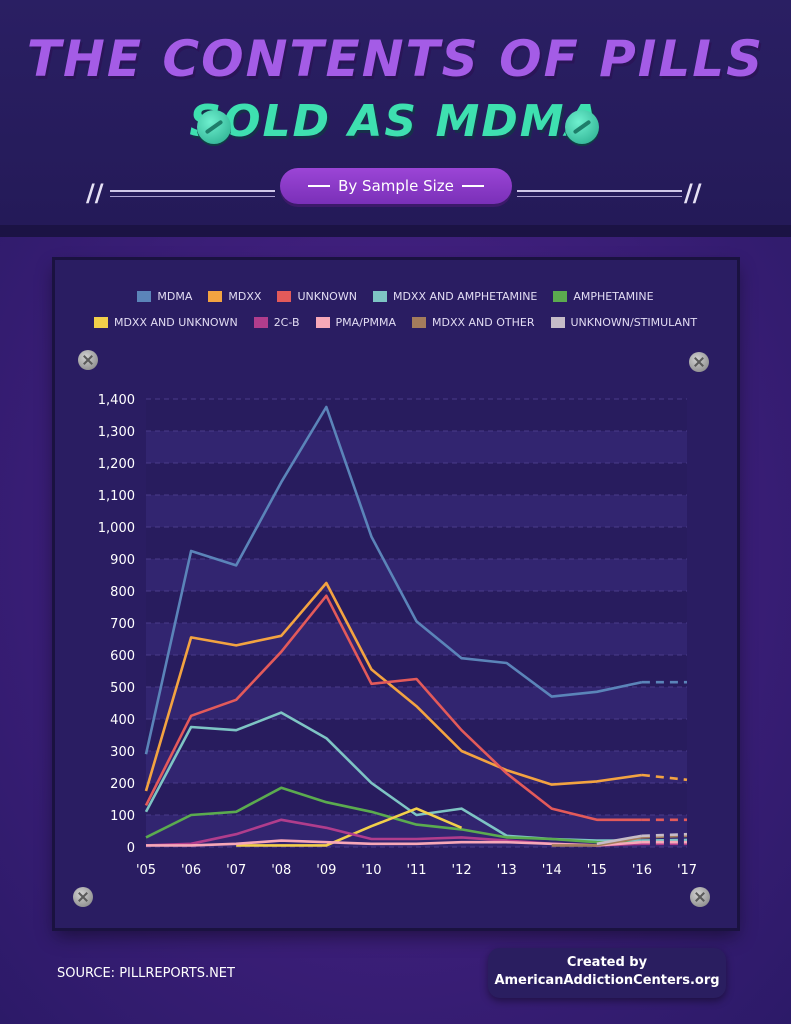 The height and width of the screenshot is (1024, 791). I want to click on y-tick-label: 0, so click(131, 848).